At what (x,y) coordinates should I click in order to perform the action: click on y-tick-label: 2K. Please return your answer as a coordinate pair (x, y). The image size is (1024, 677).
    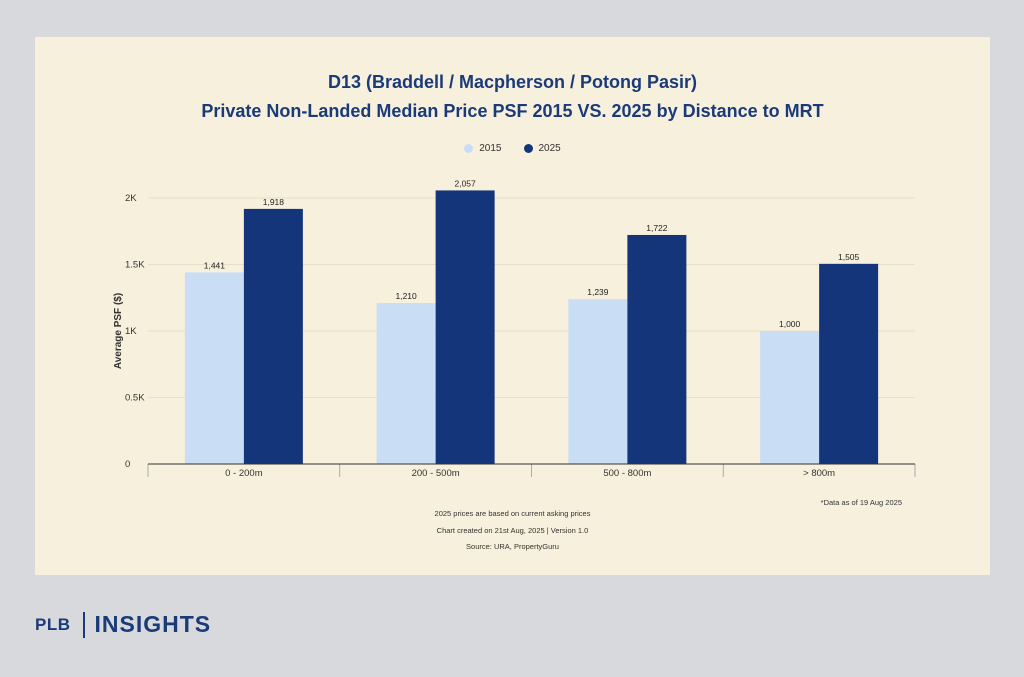
    Looking at the image, I should click on (131, 198).